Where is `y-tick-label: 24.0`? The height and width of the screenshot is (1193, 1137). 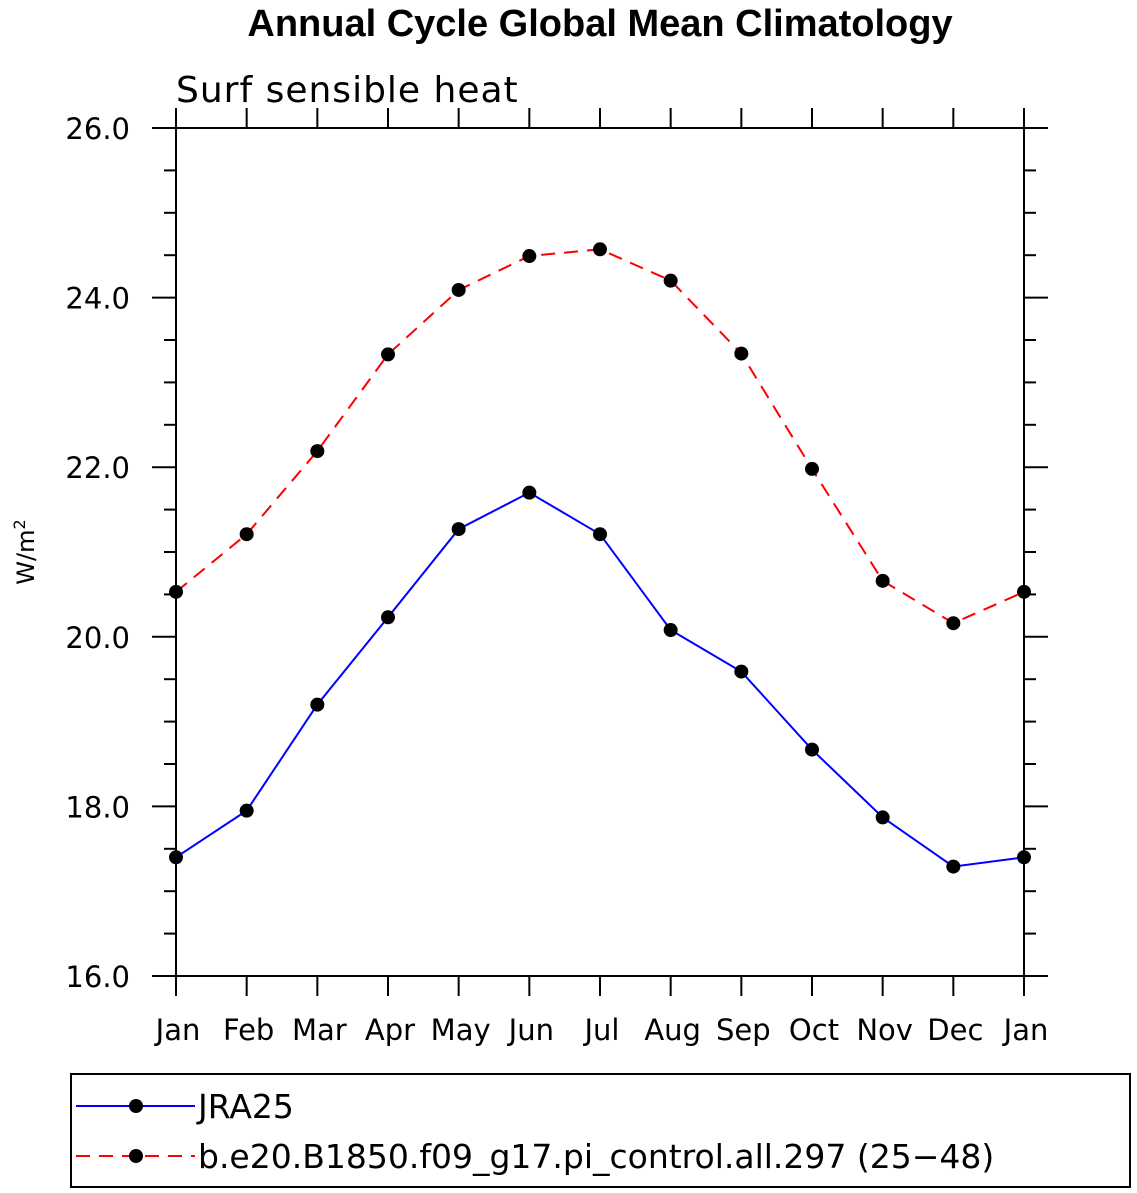
y-tick-label: 24.0 is located at coordinates (97, 299).